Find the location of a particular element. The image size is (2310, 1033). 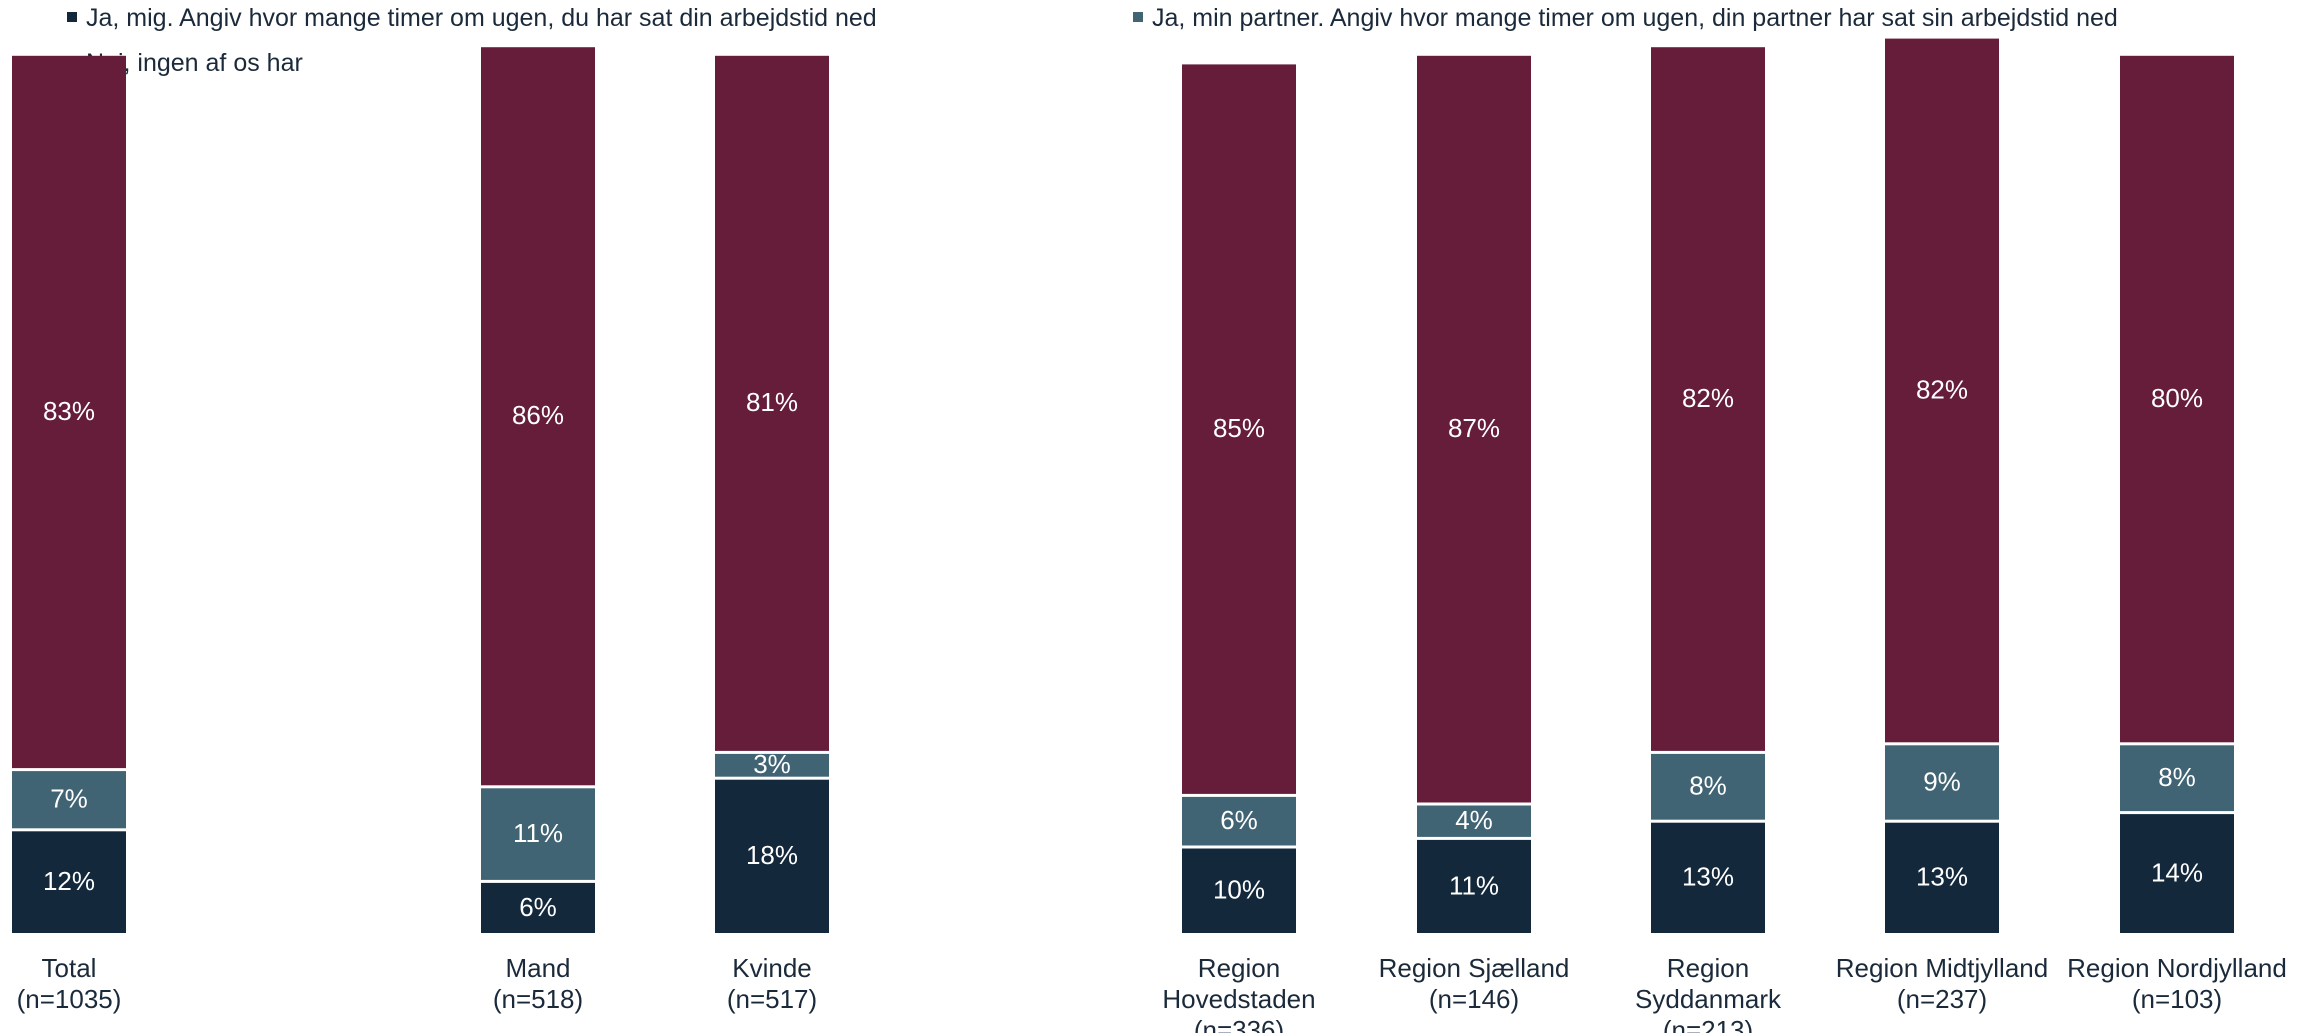

data-label: 7% is located at coordinates (69, 799).